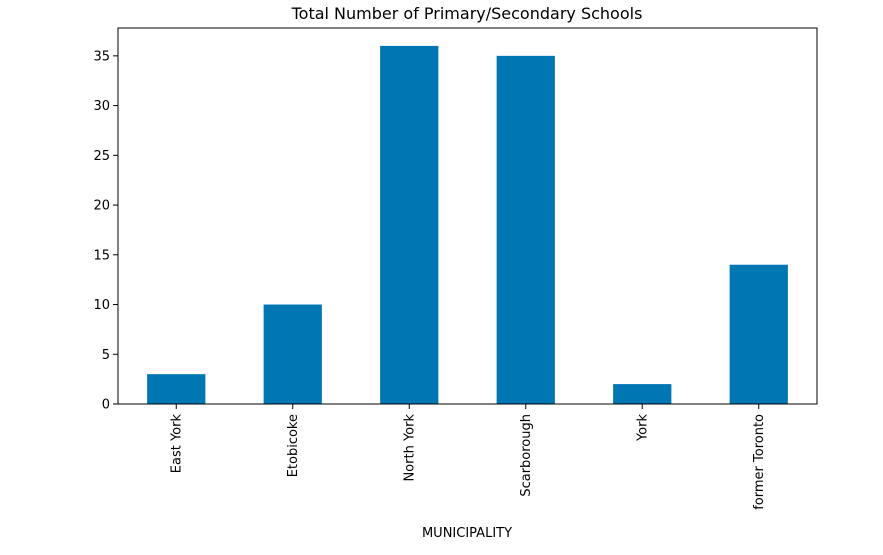  Describe the element at coordinates (642, 428) in the screenshot. I see `x-tick-label: York` at that location.